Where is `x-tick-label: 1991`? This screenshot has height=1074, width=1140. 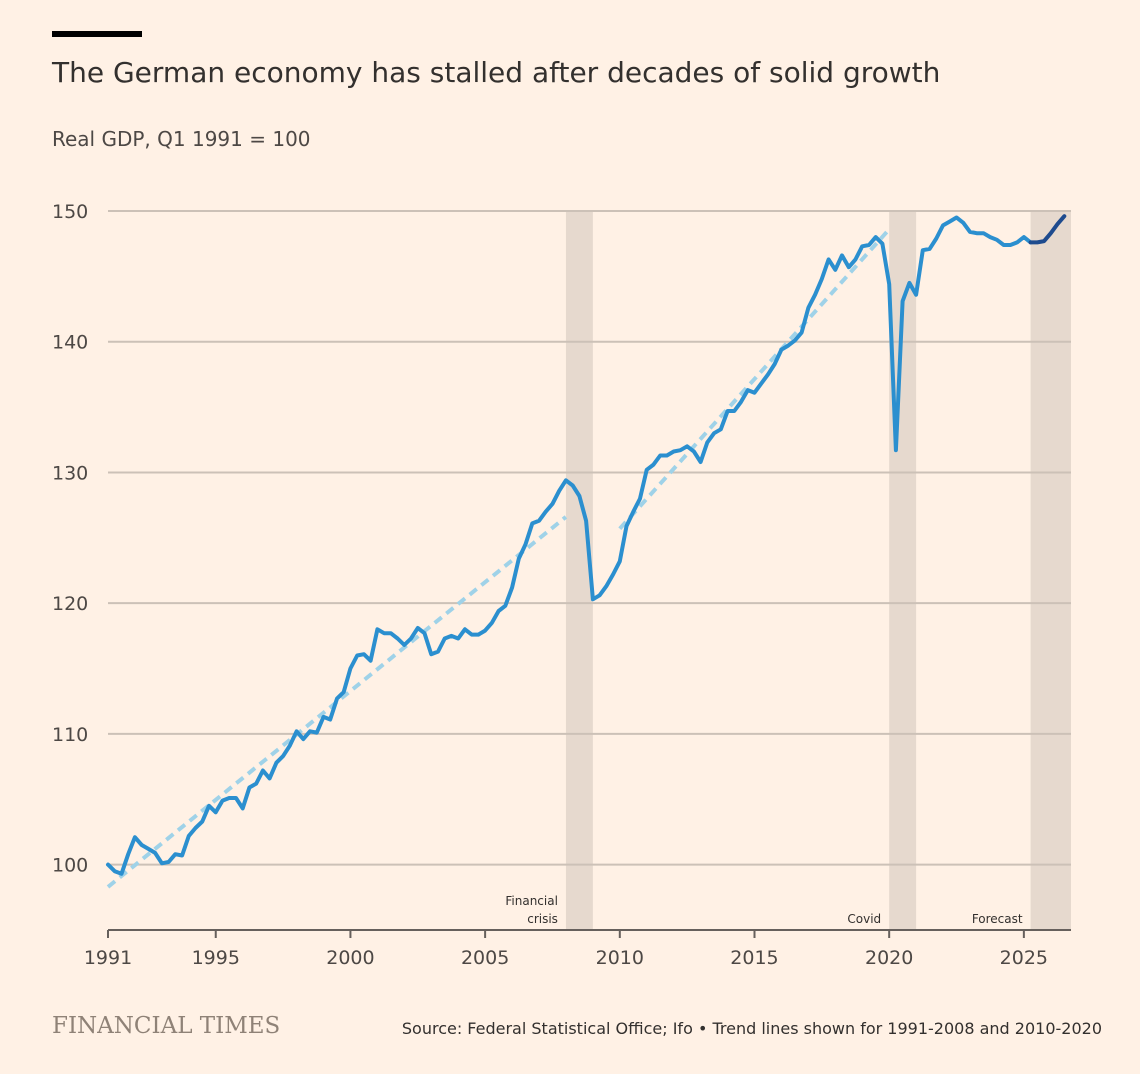
x-tick-label: 1991 is located at coordinates (108, 958).